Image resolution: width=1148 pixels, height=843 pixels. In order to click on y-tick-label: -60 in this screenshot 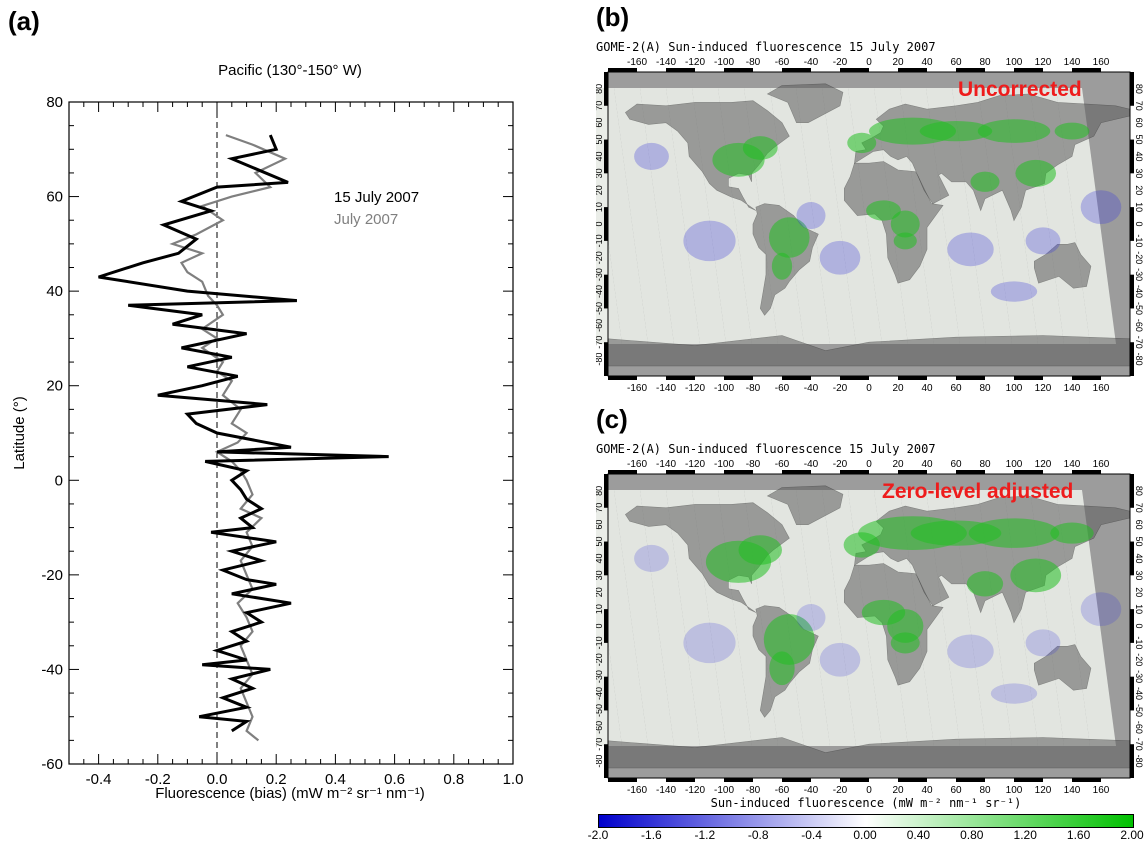, I will do `click(52, 764)`.